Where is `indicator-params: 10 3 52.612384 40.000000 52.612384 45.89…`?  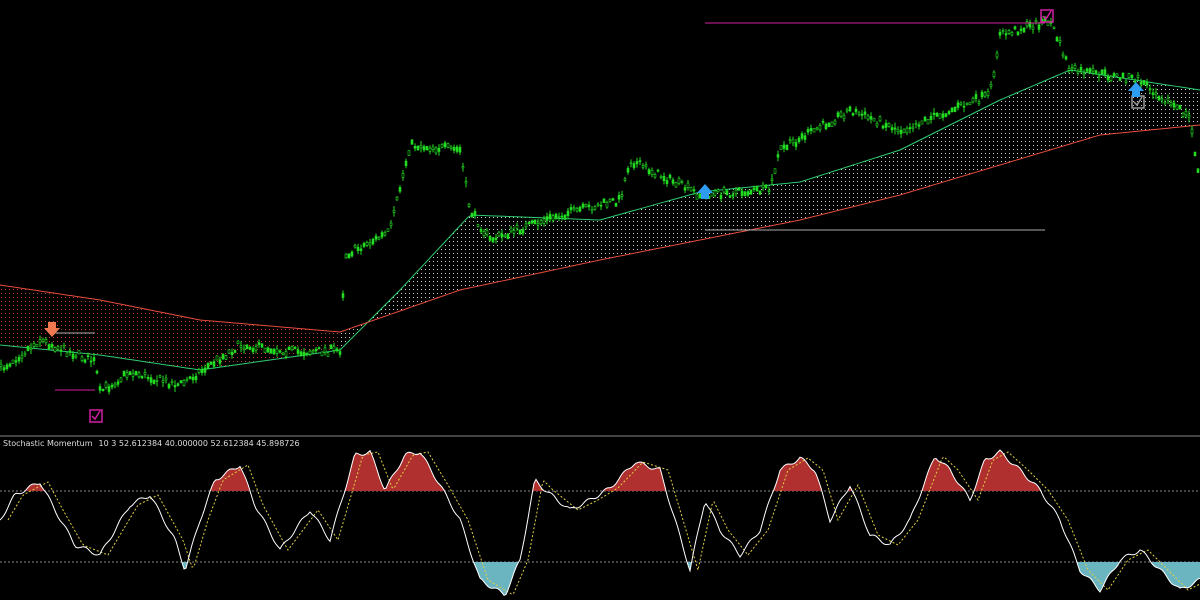 indicator-params: 10 3 52.612384 40.000000 52.612384 45.89… is located at coordinates (199, 443).